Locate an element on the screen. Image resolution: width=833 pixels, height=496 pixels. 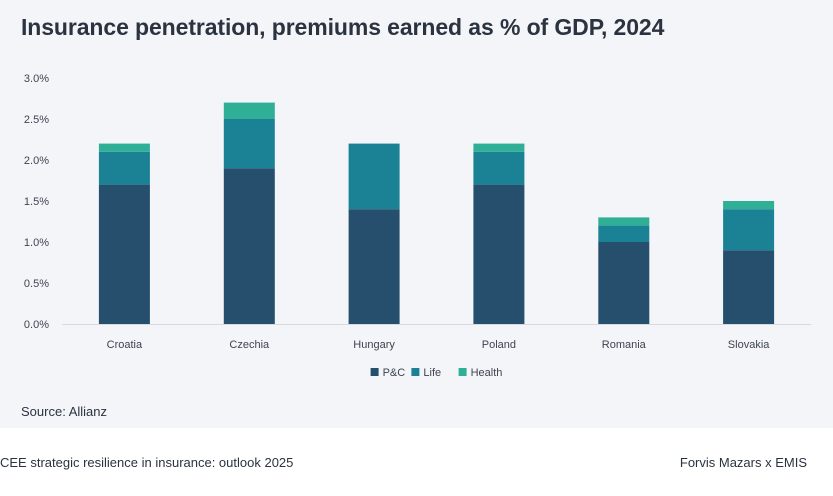
bar-czechia-pc is located at coordinates (249, 246).